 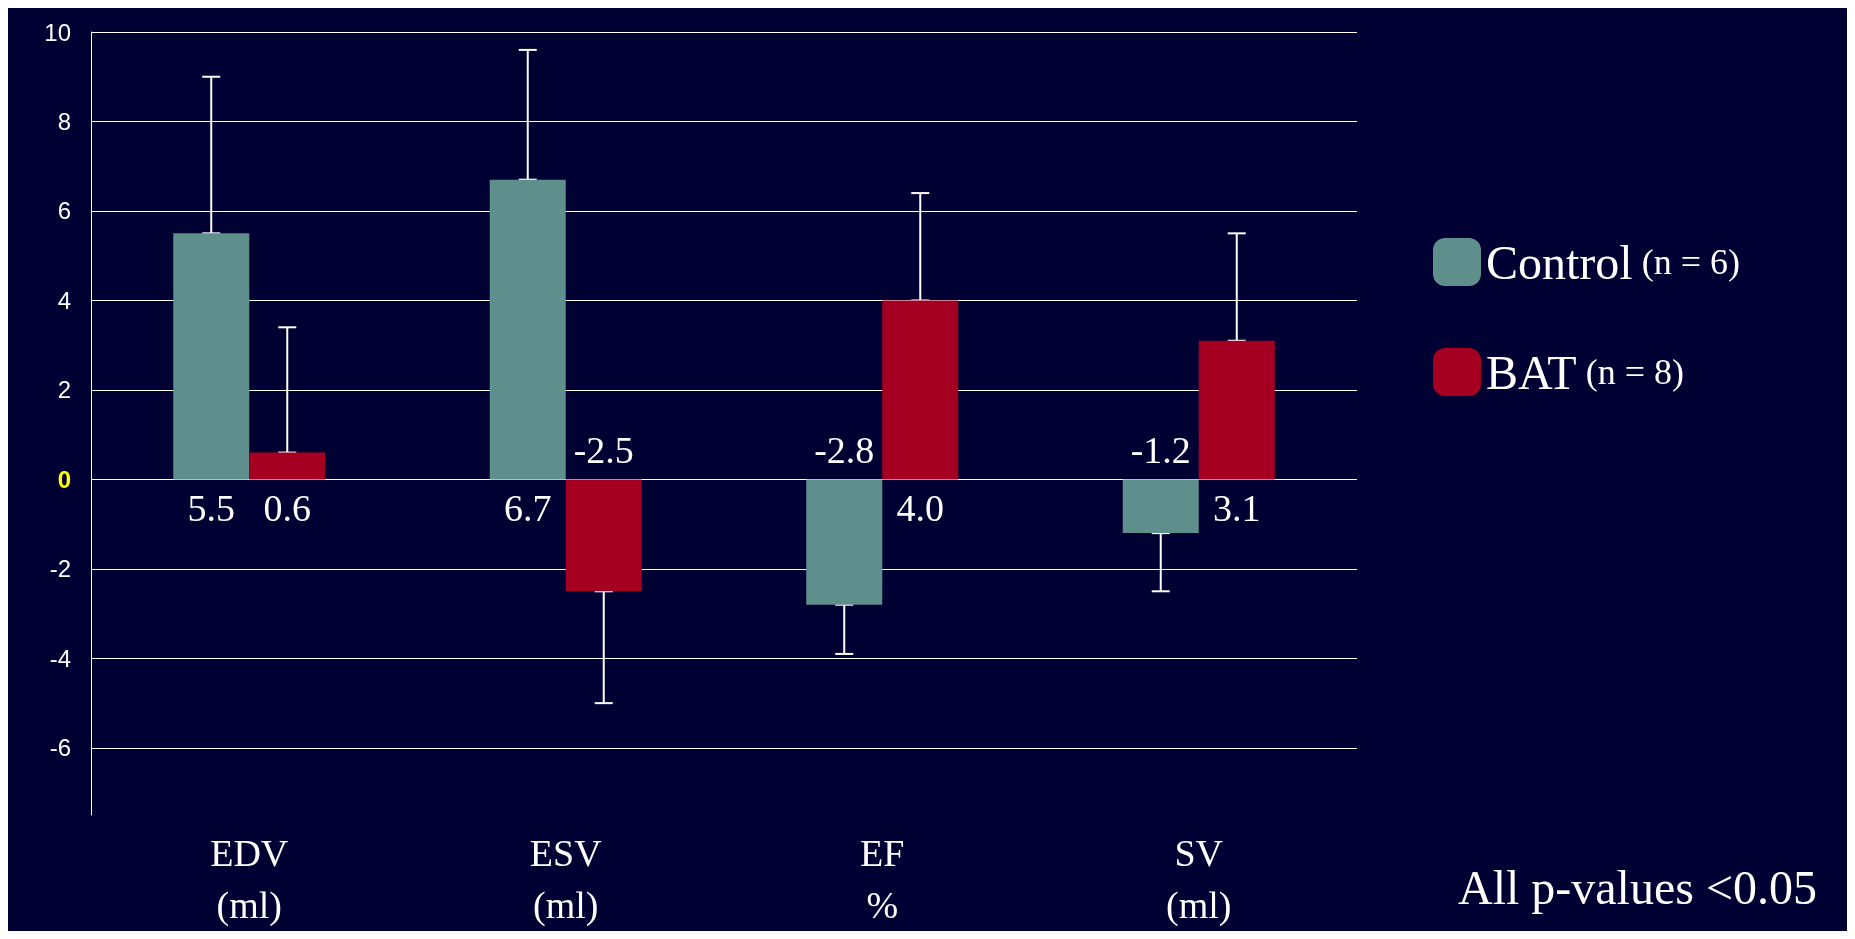 I want to click on data-label: 3.1, so click(x=1237, y=508).